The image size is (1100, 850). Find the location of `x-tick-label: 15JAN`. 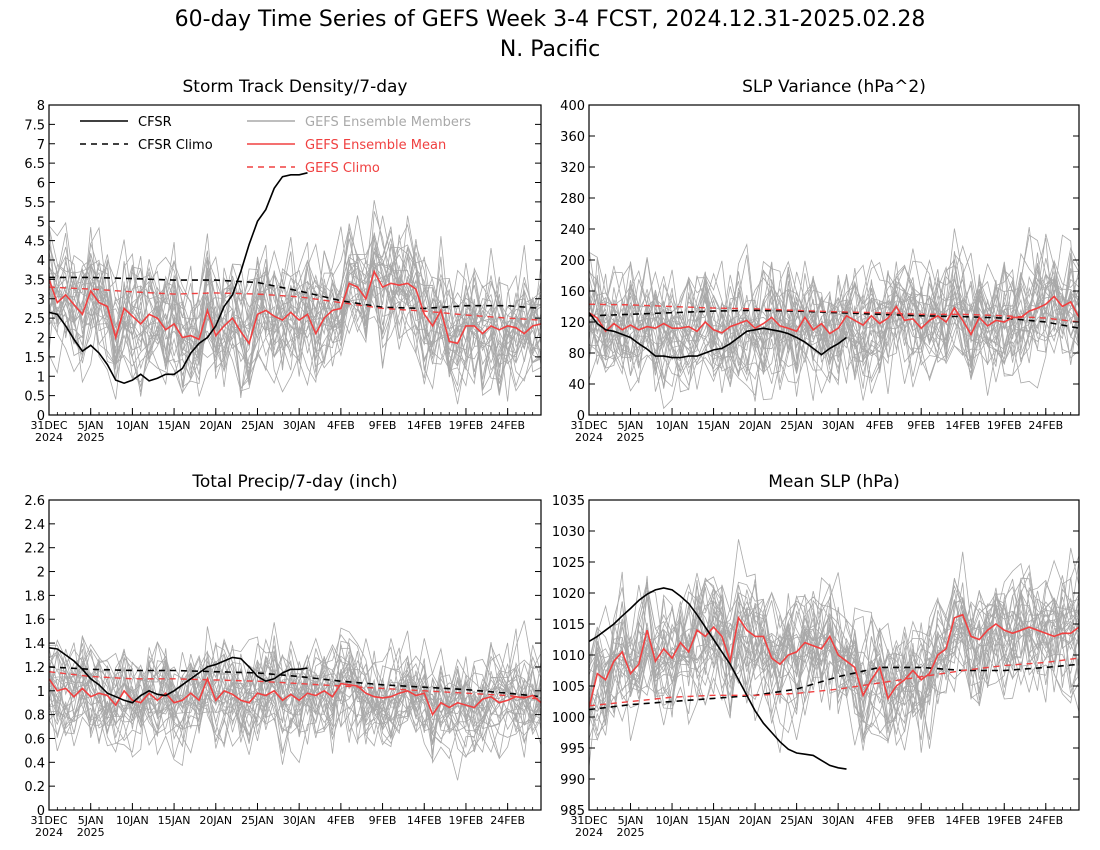

x-tick-label: 15JAN is located at coordinates (174, 820).